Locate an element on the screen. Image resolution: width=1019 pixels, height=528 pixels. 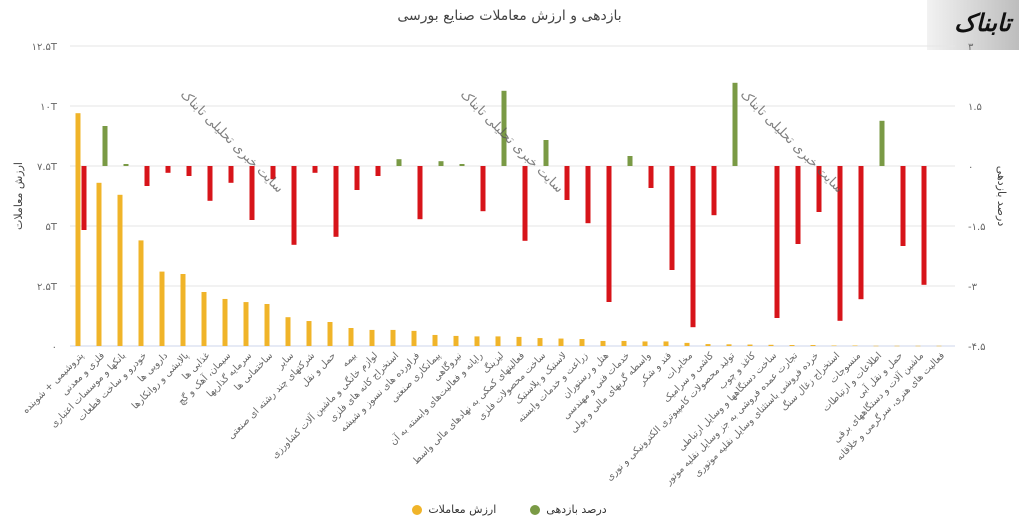
legend-label: درصد بازدهی is located at coordinates (576, 509).